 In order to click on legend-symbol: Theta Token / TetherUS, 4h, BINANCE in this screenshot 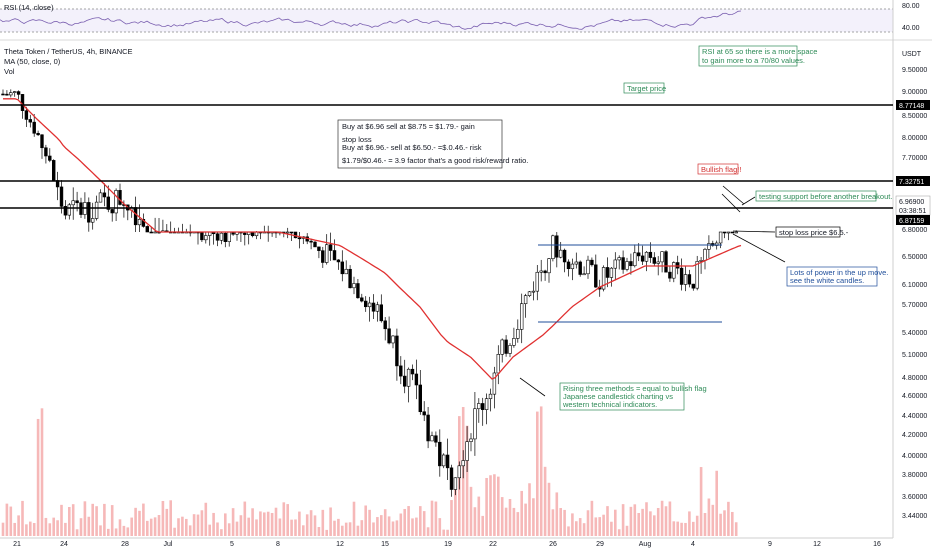, I will do `click(68, 51)`.